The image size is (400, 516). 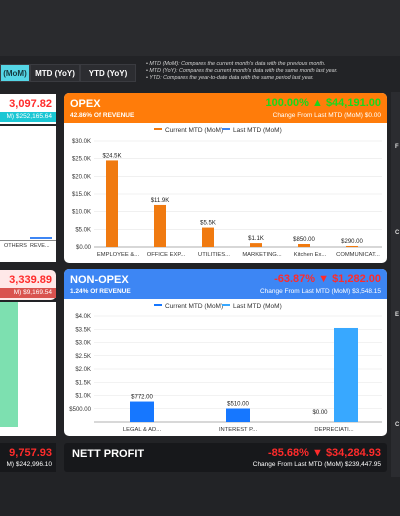 What do you see at coordinates (194, 306) in the screenshot?
I see `nonopex-legend-label: Current MTD (MoM)` at bounding box center [194, 306].